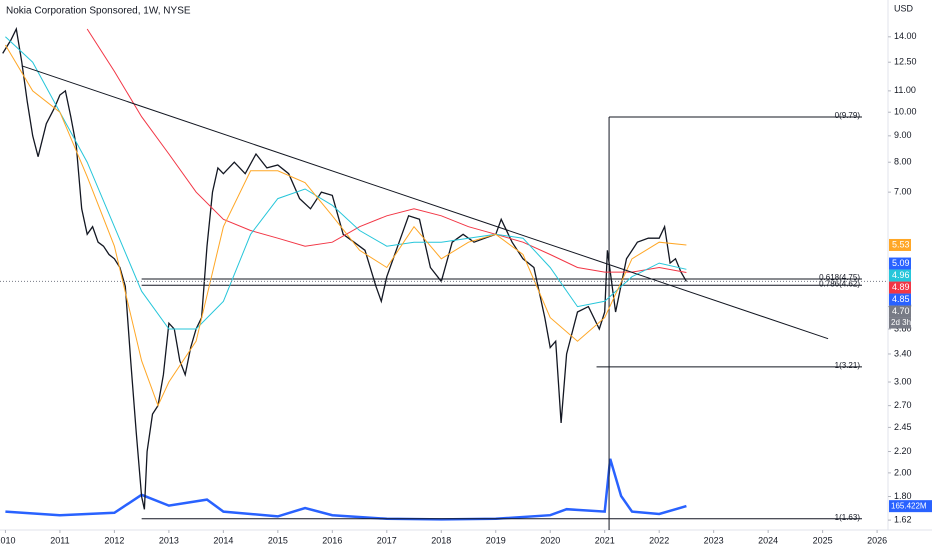 Image resolution: width=932 pixels, height=550 pixels. I want to click on y-tick-label: 11.00, so click(905, 90).